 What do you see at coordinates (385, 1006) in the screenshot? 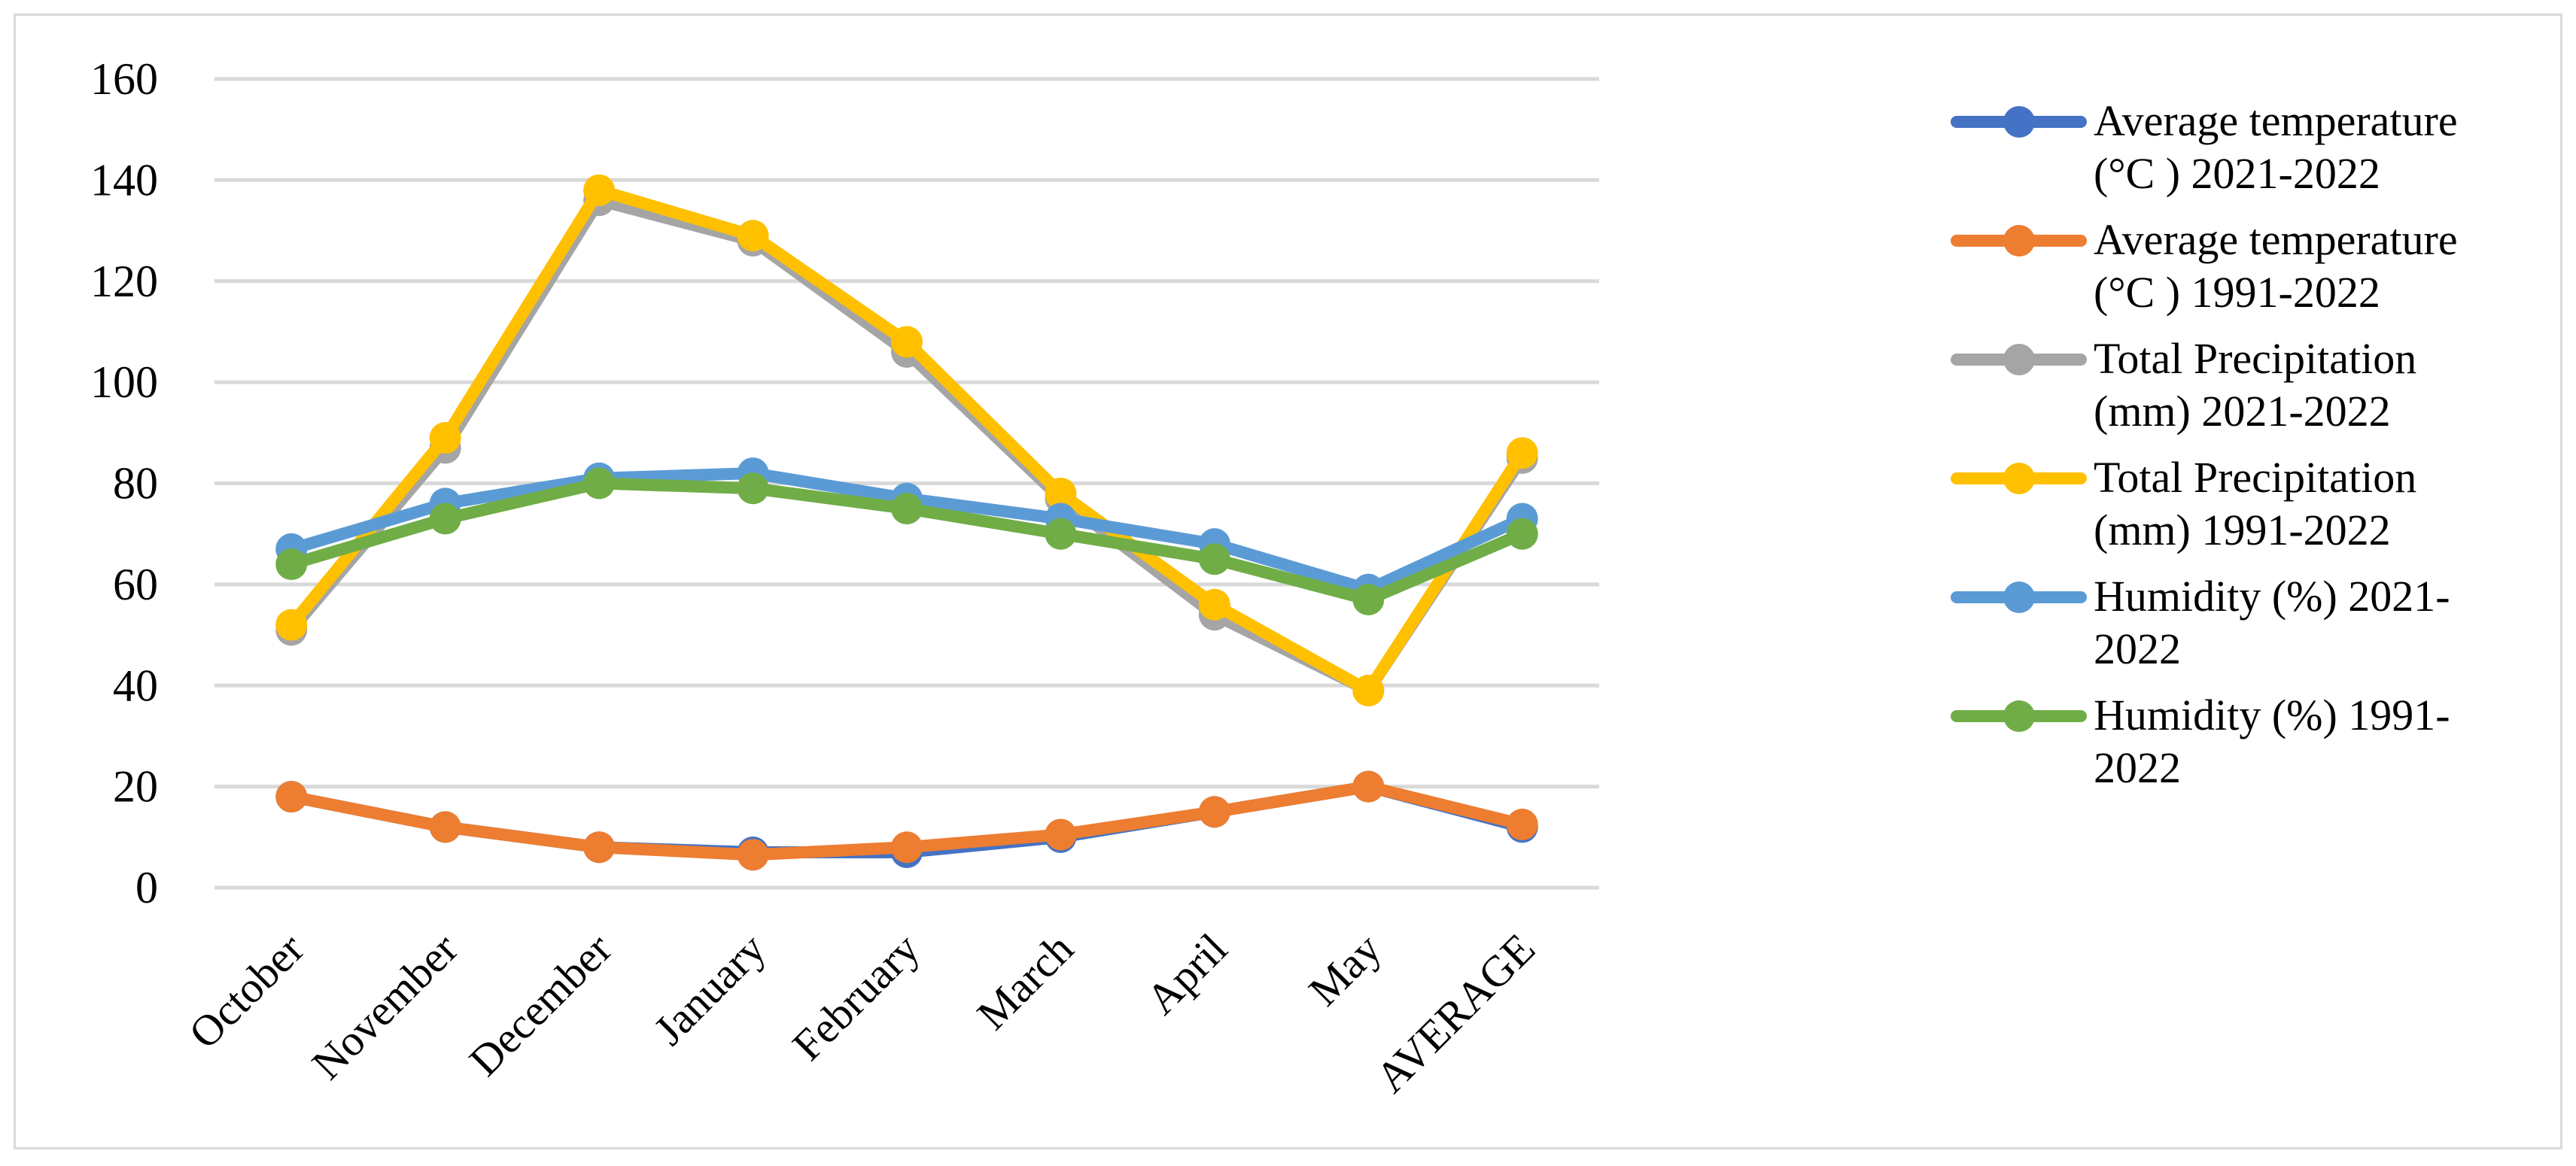
I see `x-tick-label: November` at bounding box center [385, 1006].